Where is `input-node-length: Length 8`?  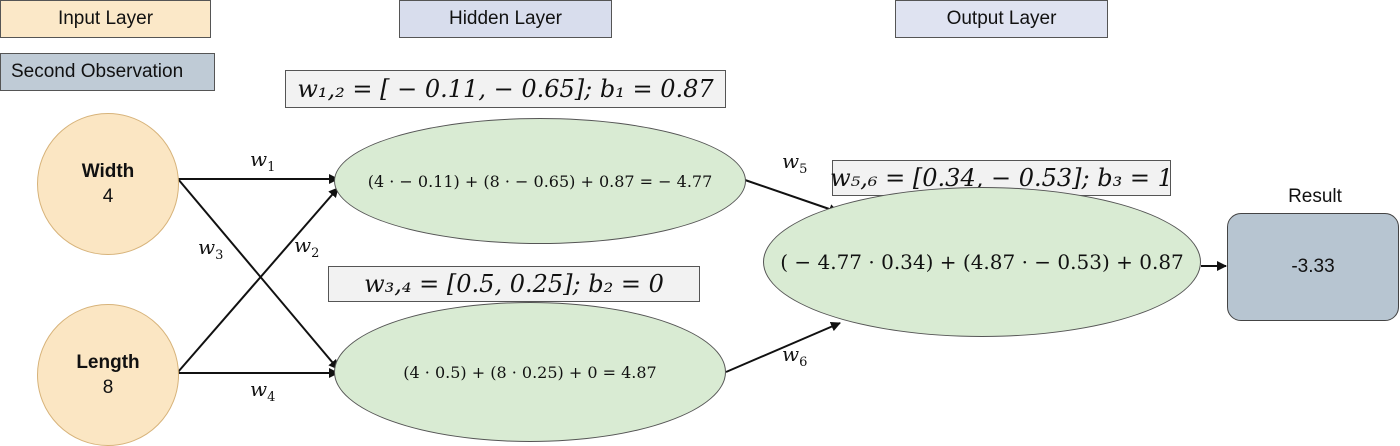 input-node-length: Length 8 is located at coordinates (108, 375).